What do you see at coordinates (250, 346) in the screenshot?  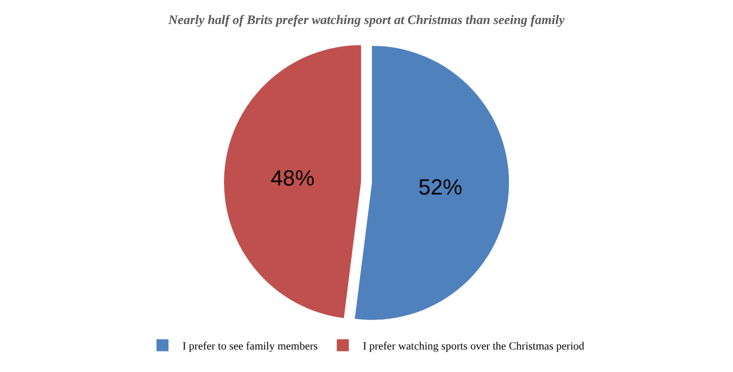 I see `legend-label: I prefer to see family members` at bounding box center [250, 346].